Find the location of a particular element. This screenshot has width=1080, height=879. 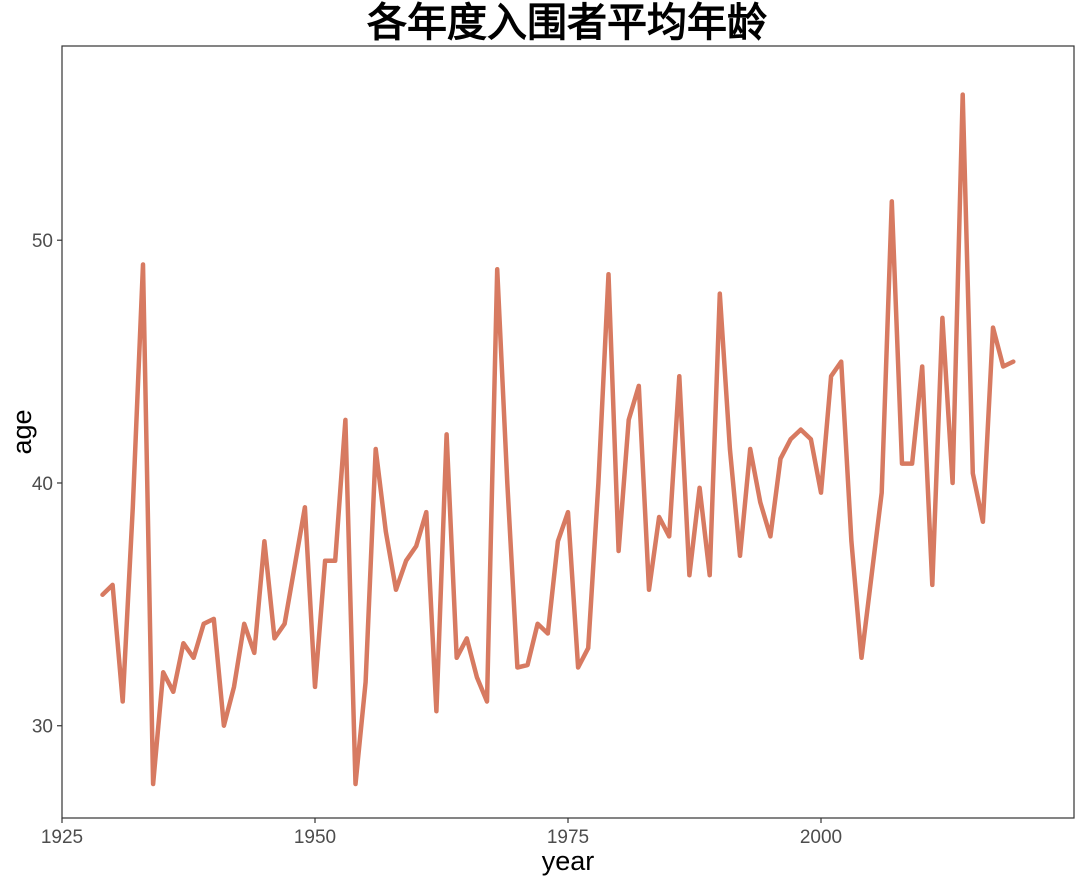

x-tick-label: 1950 is located at coordinates (315, 837).